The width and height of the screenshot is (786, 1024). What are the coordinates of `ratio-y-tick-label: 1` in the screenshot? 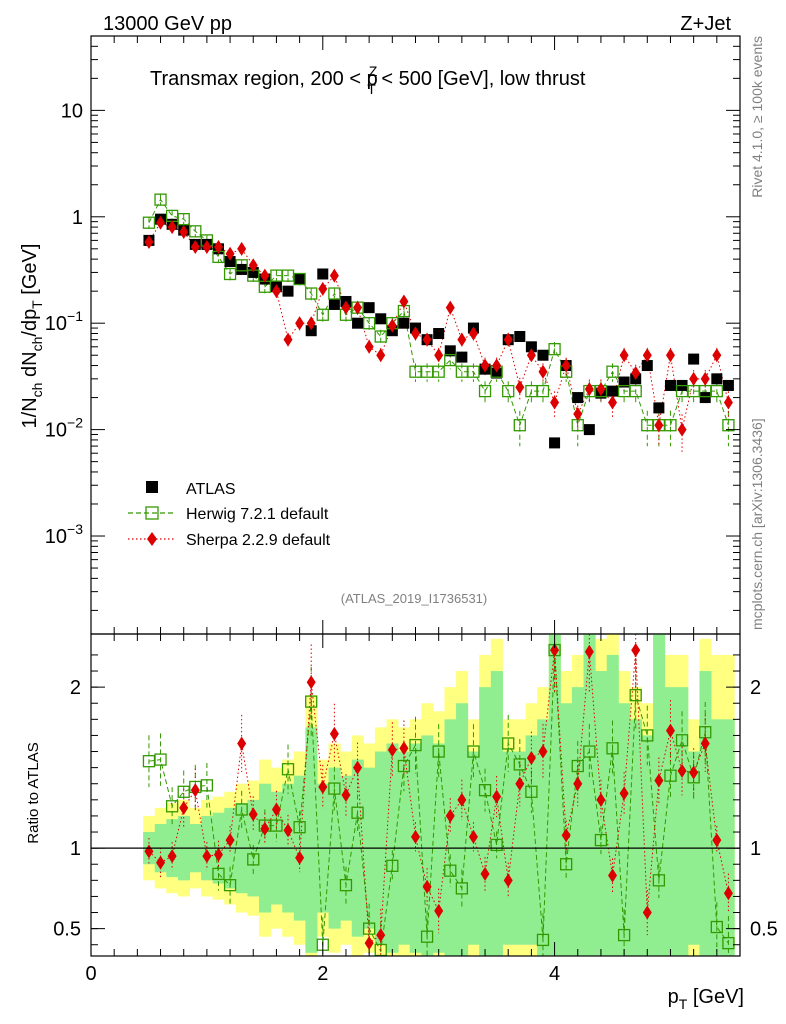 It's located at (75, 849).